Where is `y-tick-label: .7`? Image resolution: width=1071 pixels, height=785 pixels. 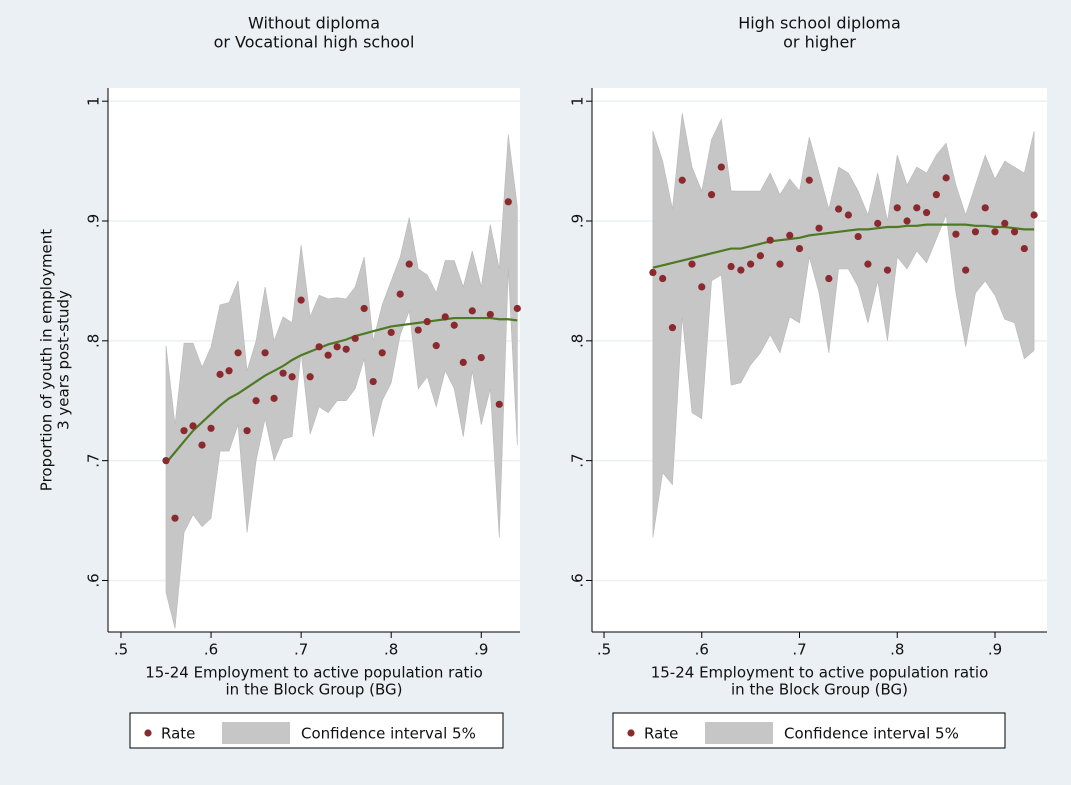 y-tick-label: .7 is located at coordinates (94, 460).